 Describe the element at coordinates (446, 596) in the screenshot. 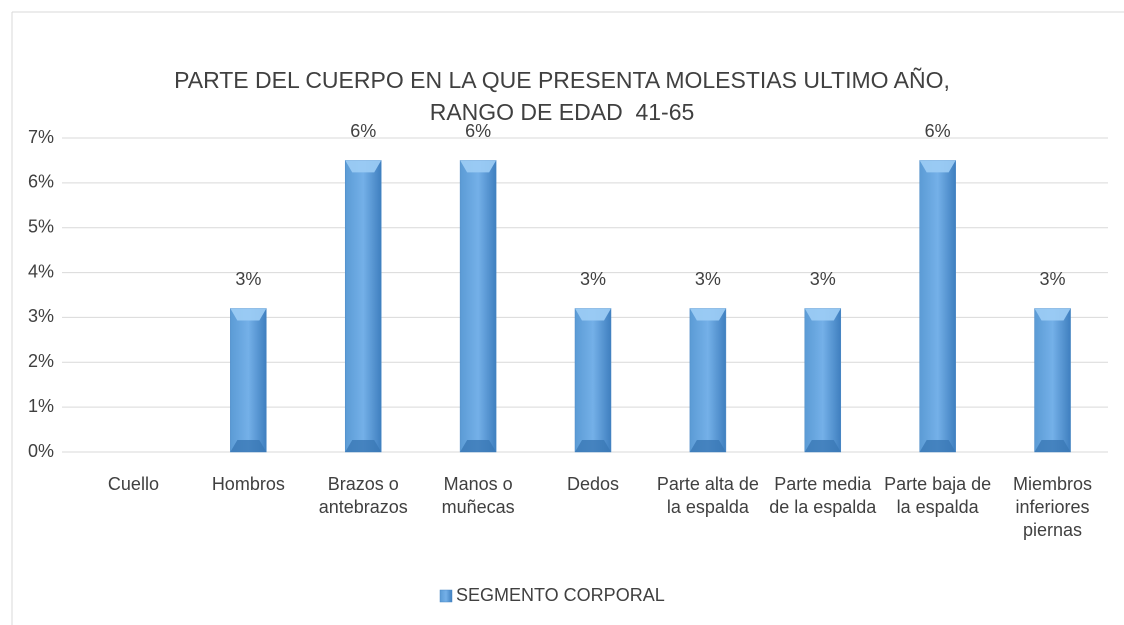

I see `legend-swatch` at that location.